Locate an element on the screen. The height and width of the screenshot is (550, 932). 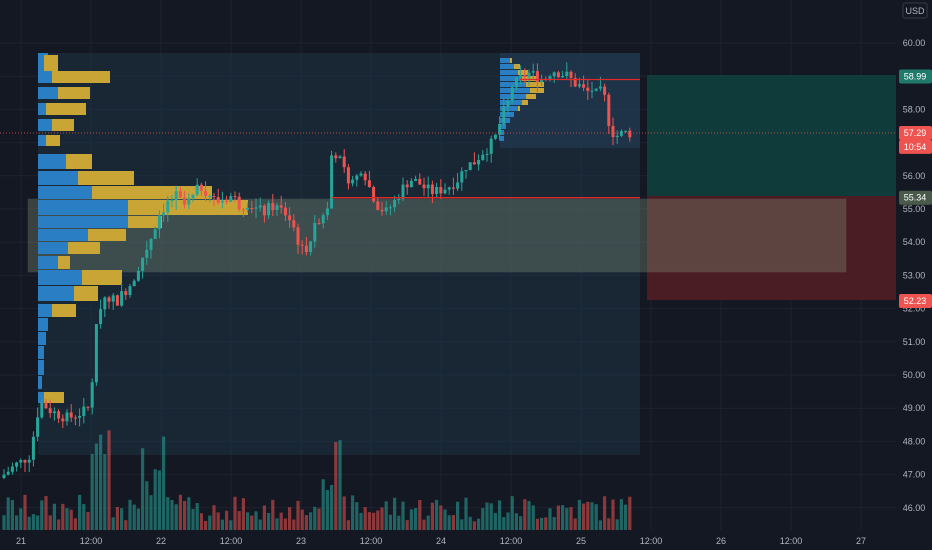
currency-label-box is located at coordinates (915, 10).